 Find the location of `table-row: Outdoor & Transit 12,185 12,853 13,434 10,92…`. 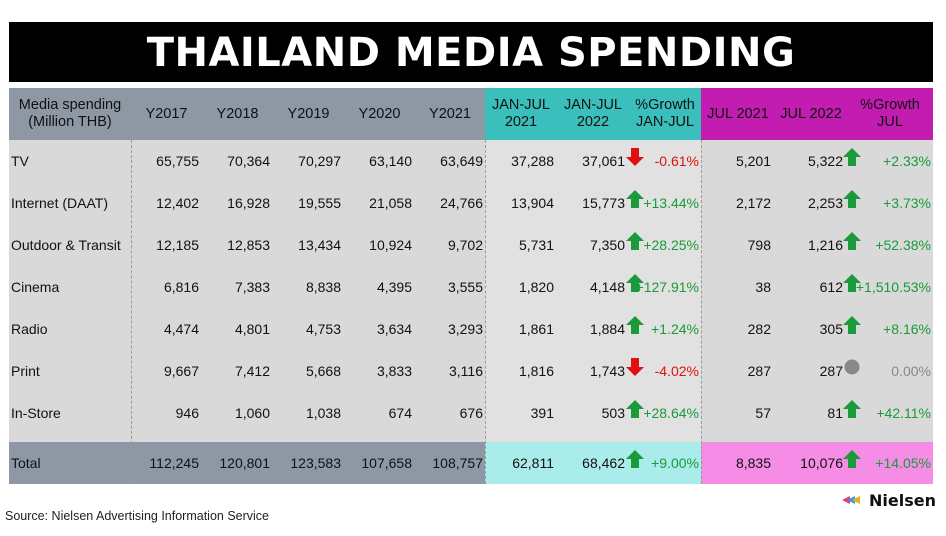

table-row: Outdoor & Transit 12,185 12,853 13,434 10,92… is located at coordinates (471, 245).